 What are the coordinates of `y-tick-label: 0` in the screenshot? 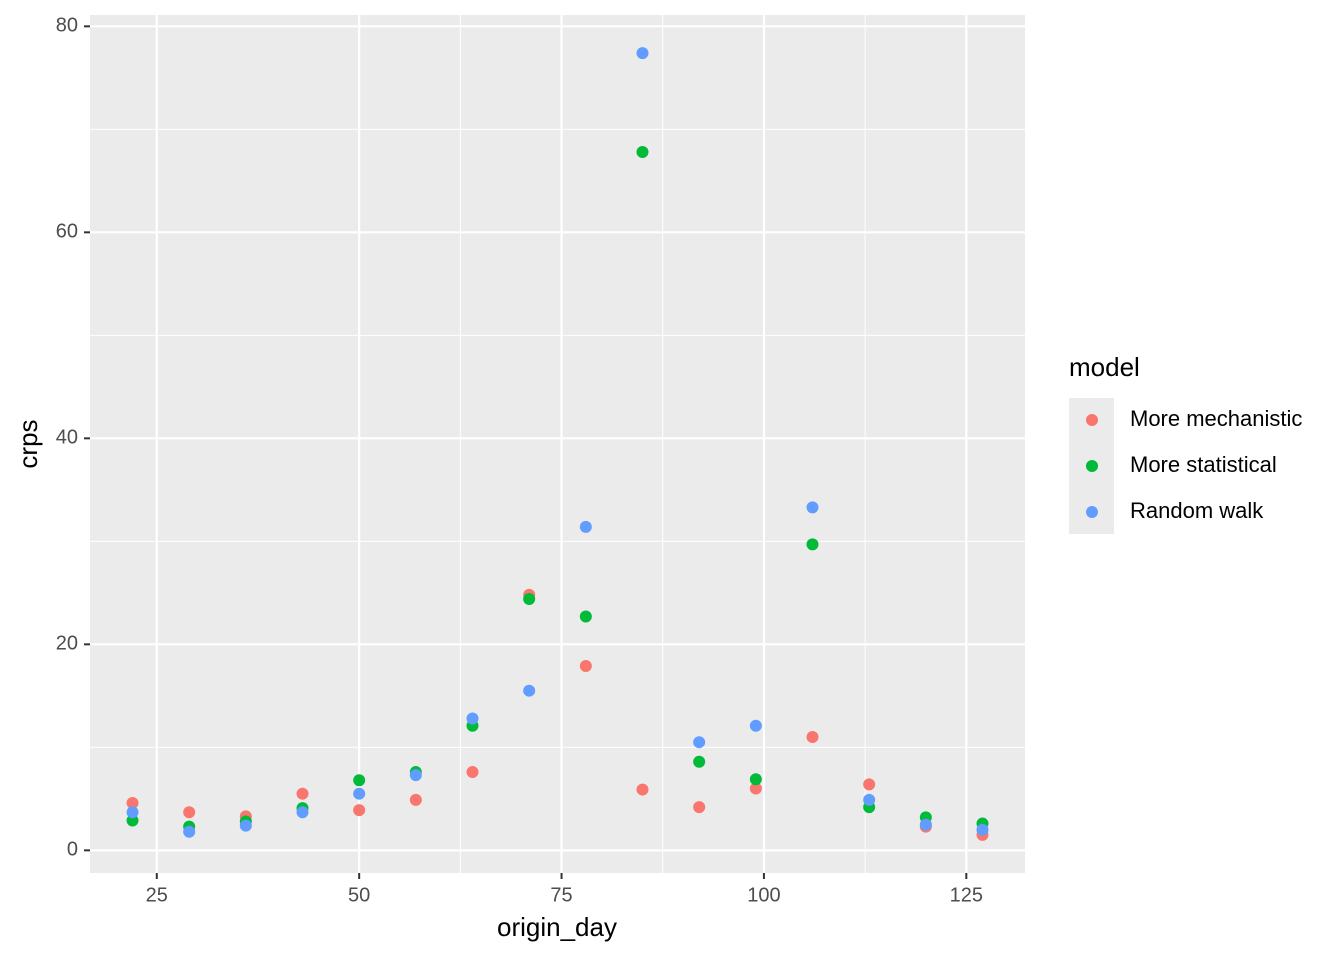 It's located at (72, 850).